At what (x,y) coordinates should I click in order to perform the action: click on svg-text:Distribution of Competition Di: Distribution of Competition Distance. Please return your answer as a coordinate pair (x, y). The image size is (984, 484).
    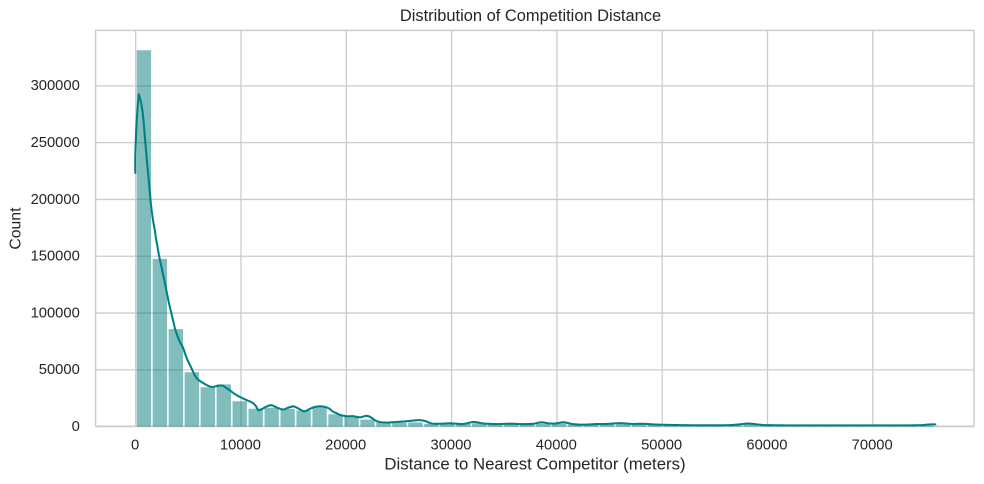
    Looking at the image, I should click on (530, 16).